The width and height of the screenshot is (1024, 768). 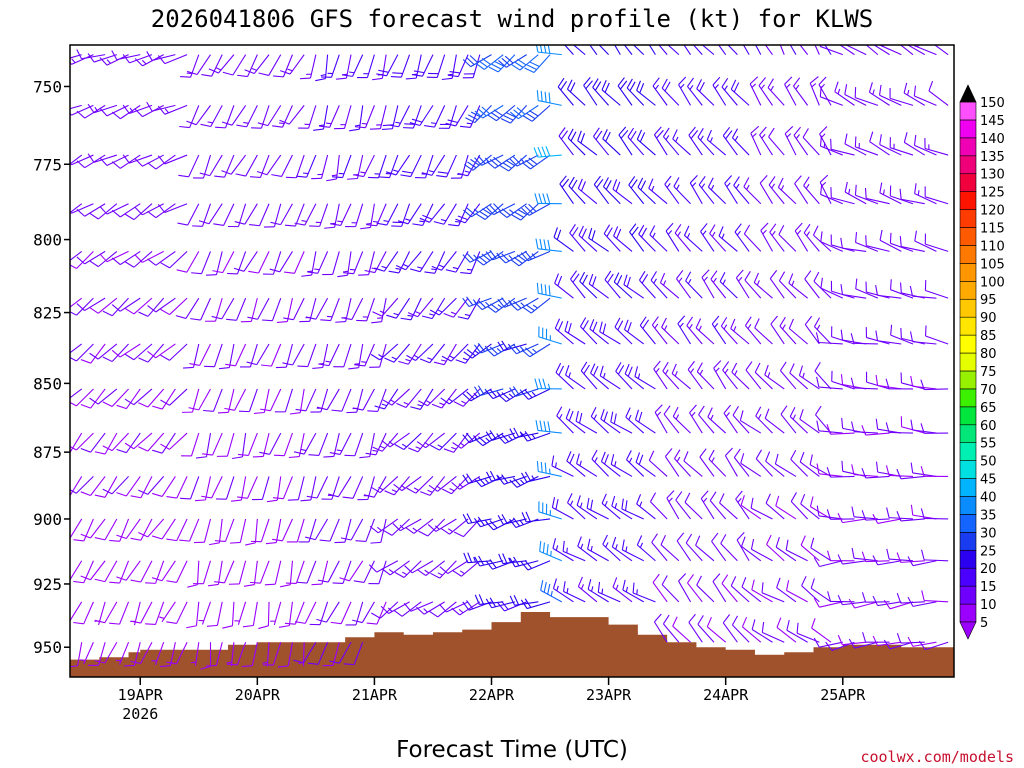 I want to click on colorbar-label: 105, so click(x=992, y=264).